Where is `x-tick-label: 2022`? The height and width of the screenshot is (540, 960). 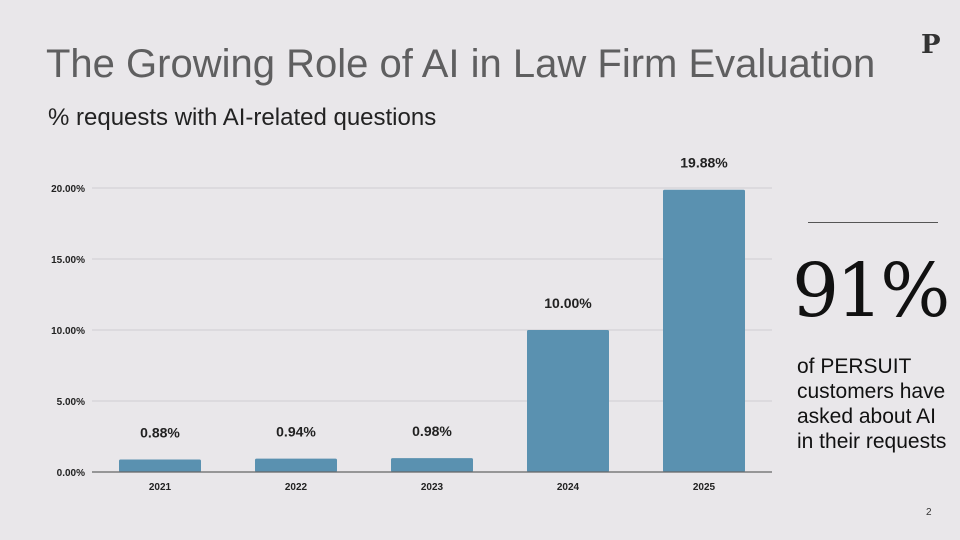 x-tick-label: 2022 is located at coordinates (296, 487).